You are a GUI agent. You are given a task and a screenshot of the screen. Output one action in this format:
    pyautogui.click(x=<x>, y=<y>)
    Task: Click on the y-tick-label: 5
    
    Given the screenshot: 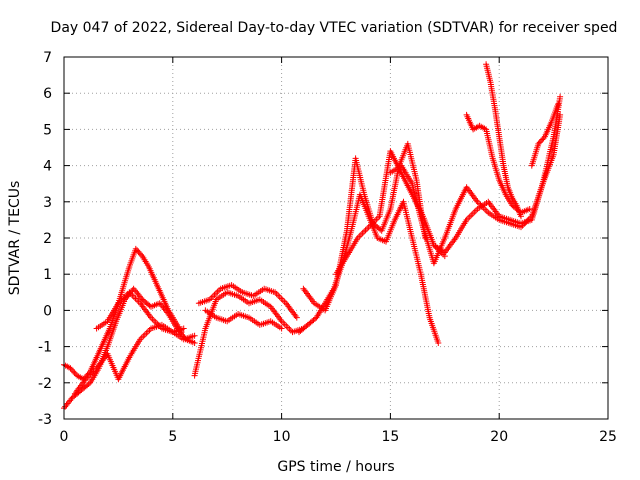 What is the action you would take?
    pyautogui.click(x=47, y=130)
    